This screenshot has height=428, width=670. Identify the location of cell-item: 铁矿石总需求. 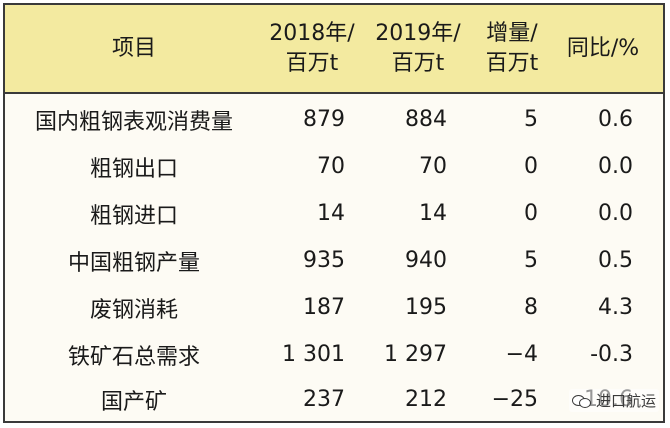
(133, 357).